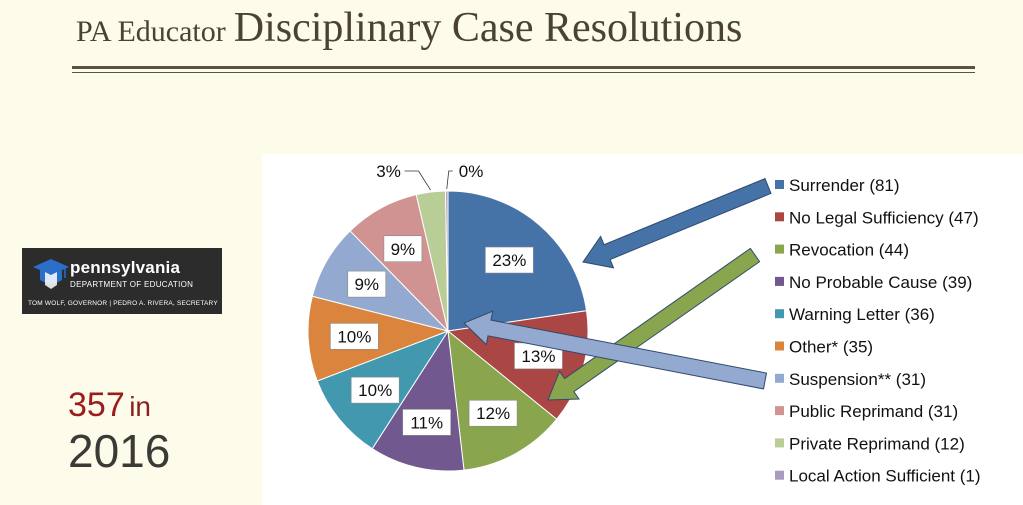  What do you see at coordinates (779, 281) in the screenshot?
I see `legend-swatch-no-probable-cause` at bounding box center [779, 281].